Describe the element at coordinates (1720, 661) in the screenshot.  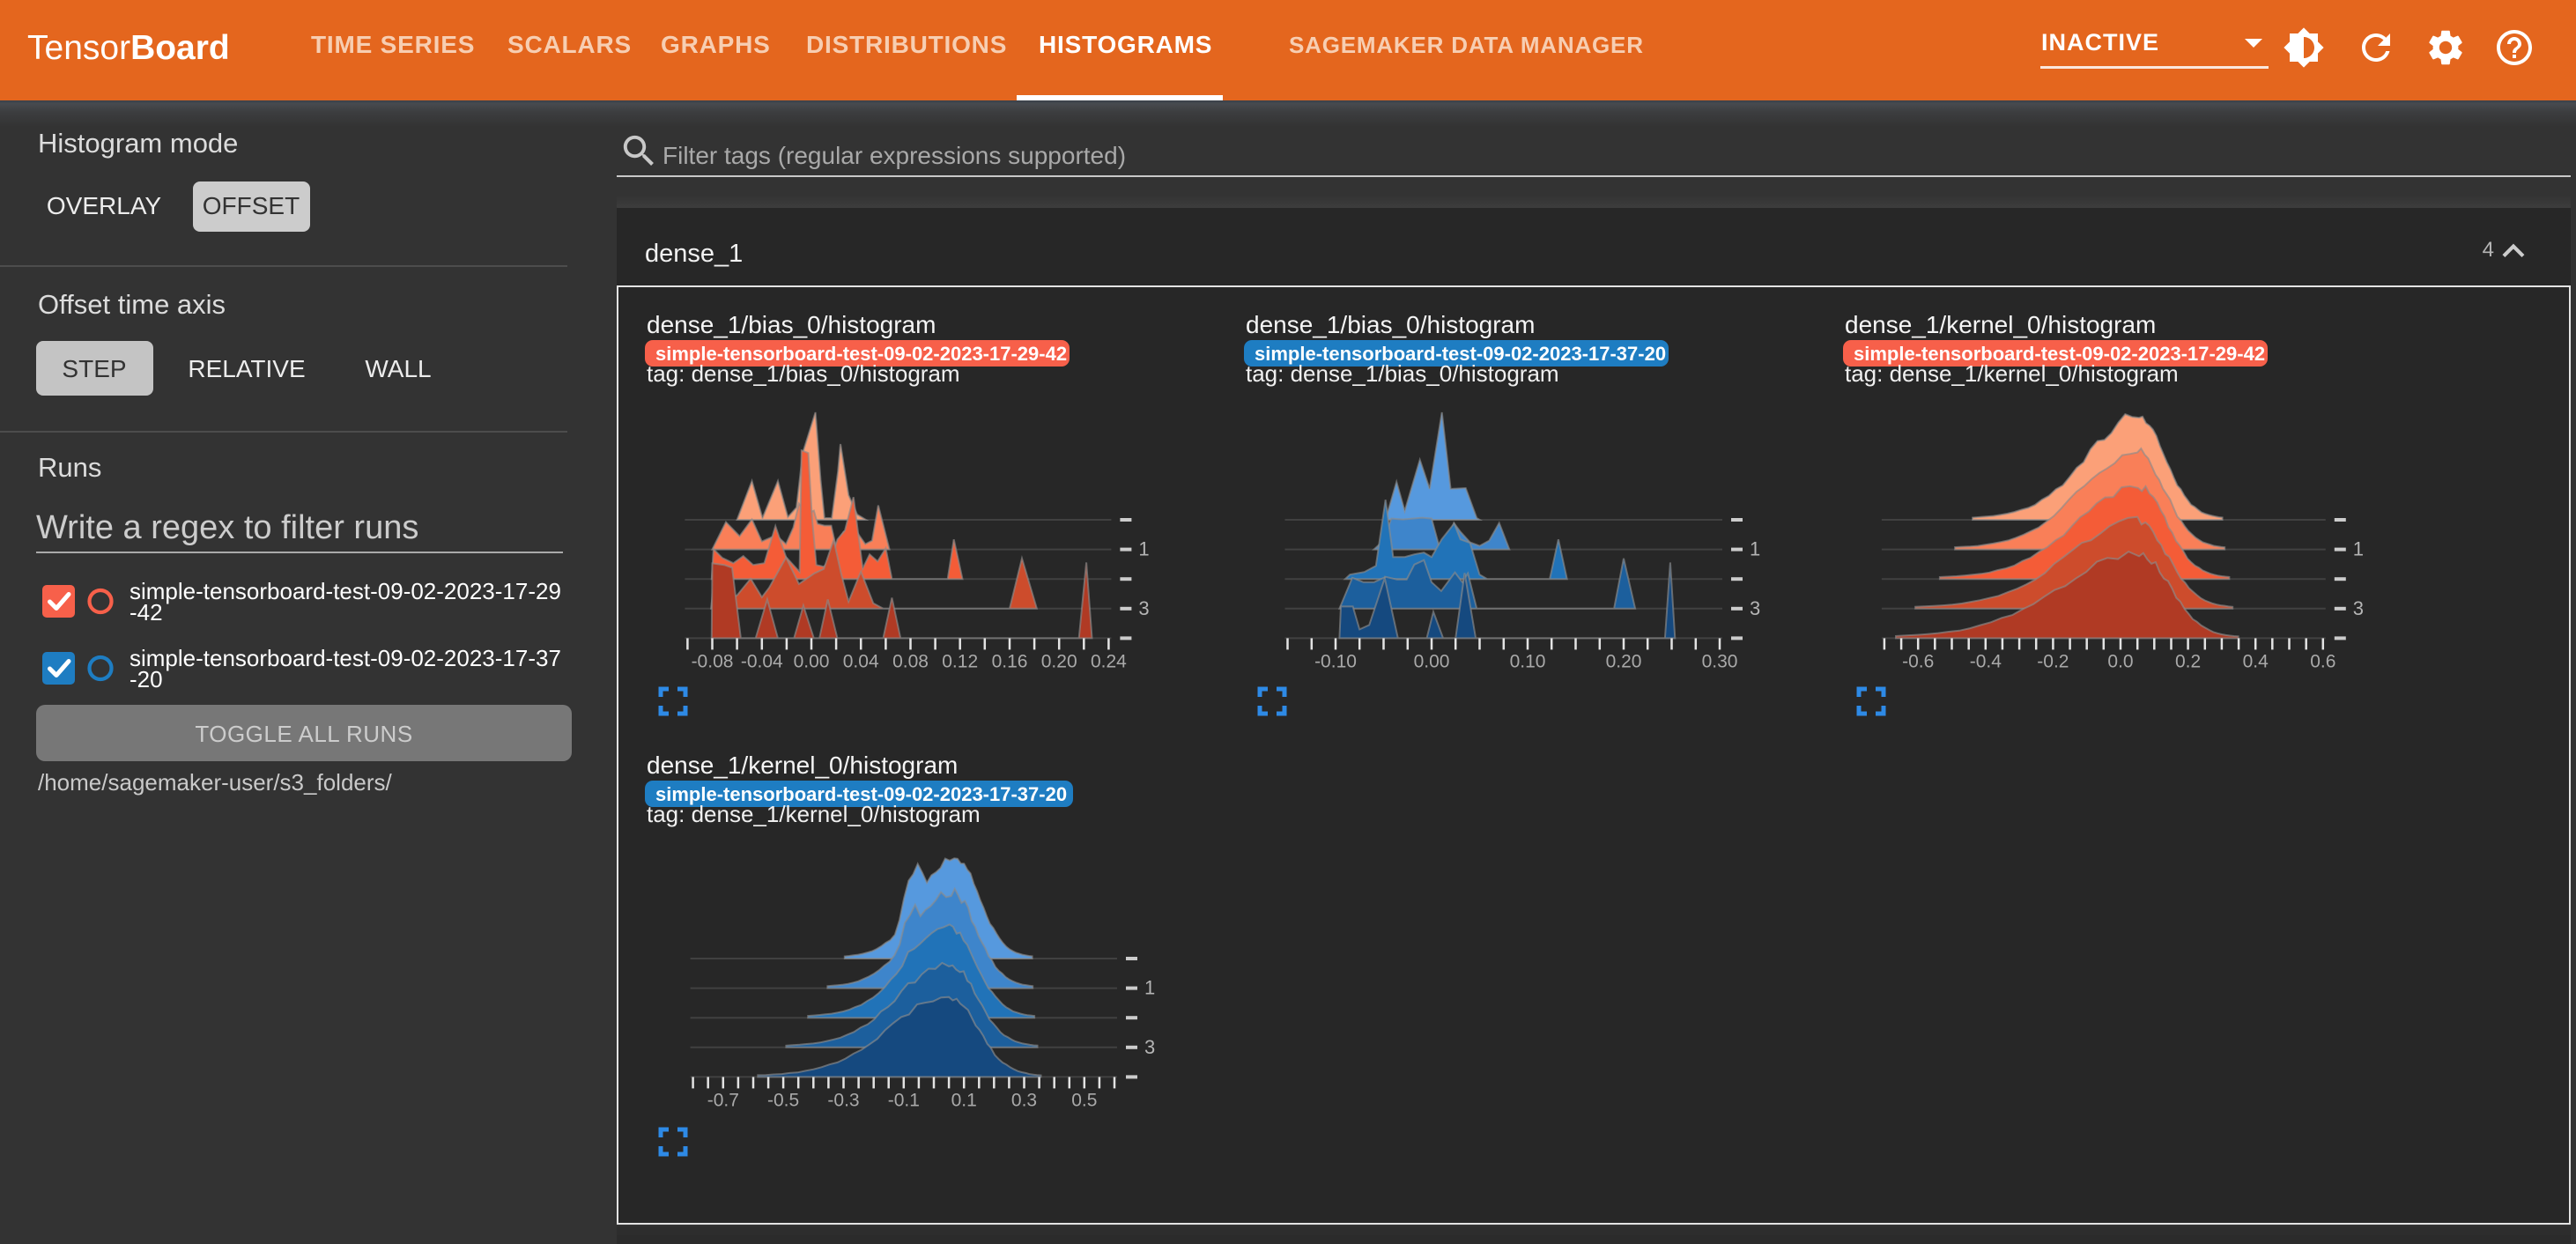
I see `svg-text: 0.30` at that location.